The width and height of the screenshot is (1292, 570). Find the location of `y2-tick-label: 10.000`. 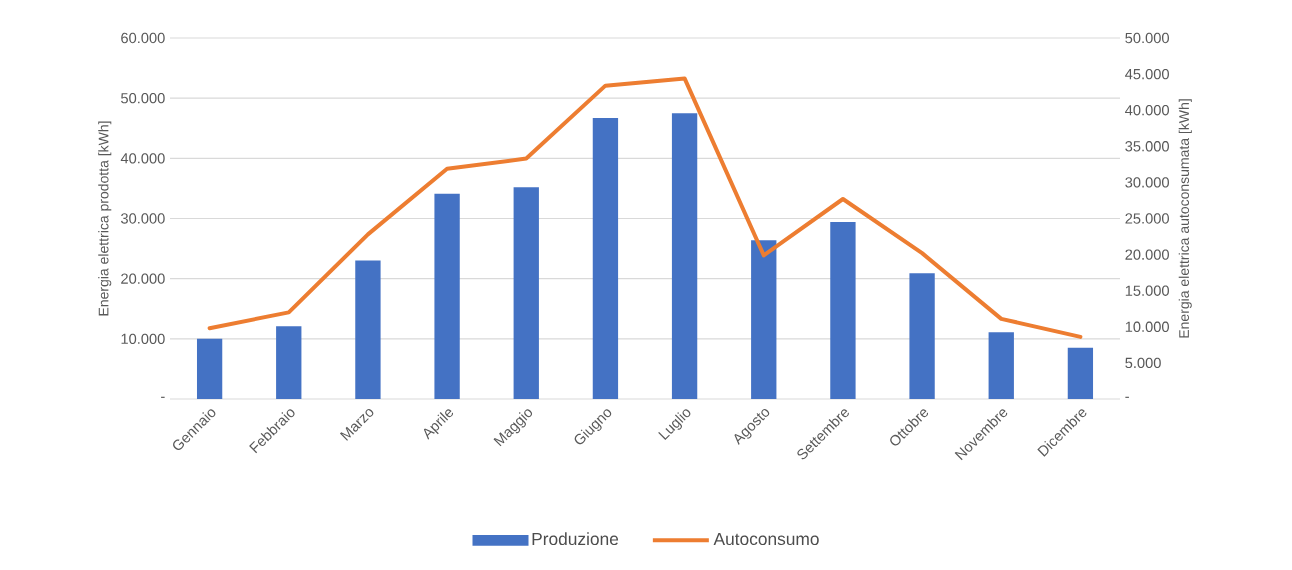

y2-tick-label: 10.000 is located at coordinates (1147, 326).